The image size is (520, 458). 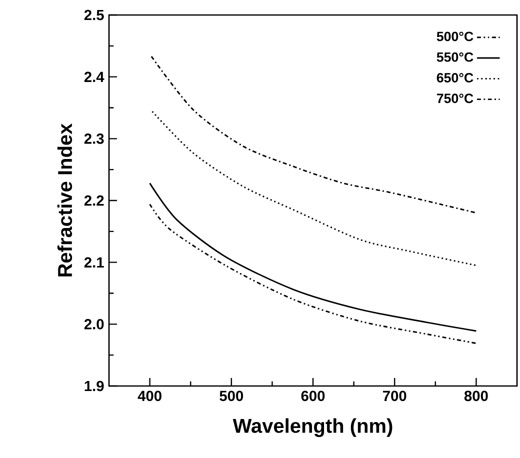 What do you see at coordinates (312, 427) in the screenshot?
I see `x-axis-title: Wavelength (nm)` at bounding box center [312, 427].